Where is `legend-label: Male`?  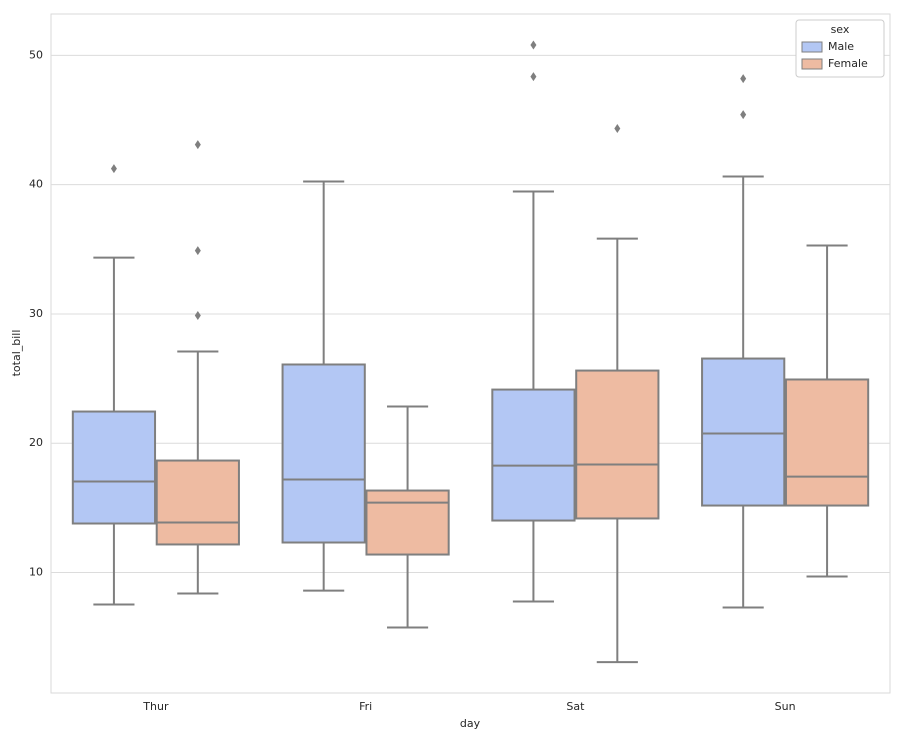 legend-label: Male is located at coordinates (841, 46).